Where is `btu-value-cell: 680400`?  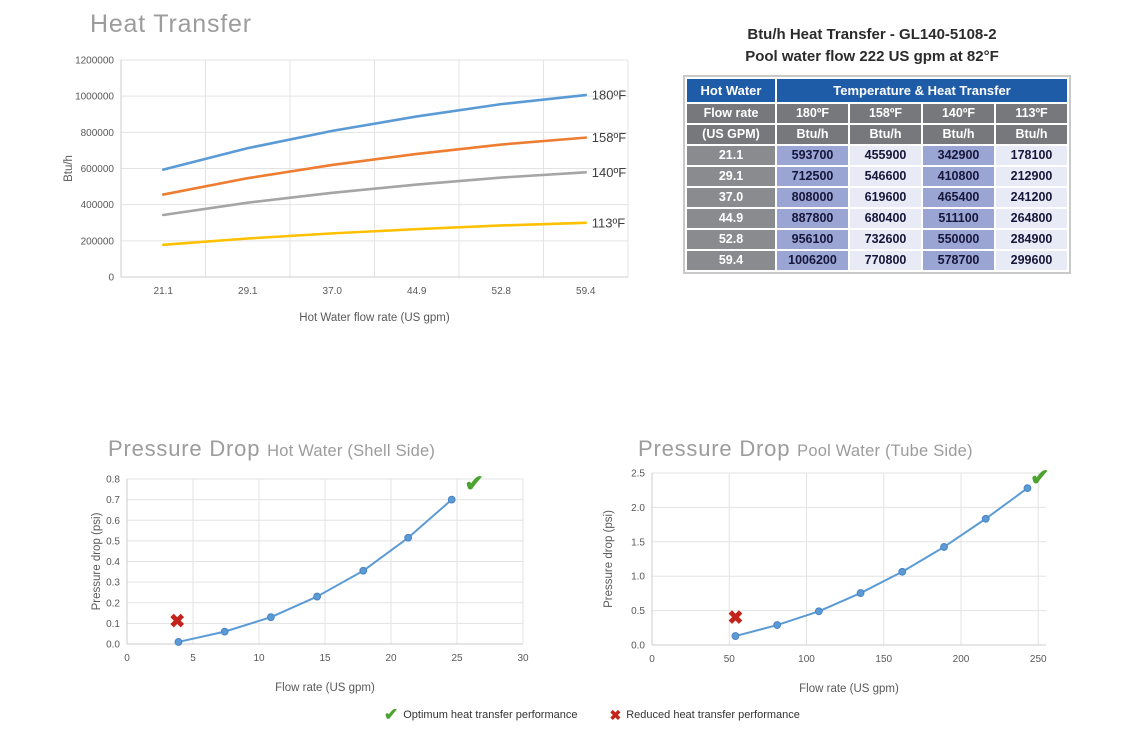
btu-value-cell: 680400 is located at coordinates (885, 218).